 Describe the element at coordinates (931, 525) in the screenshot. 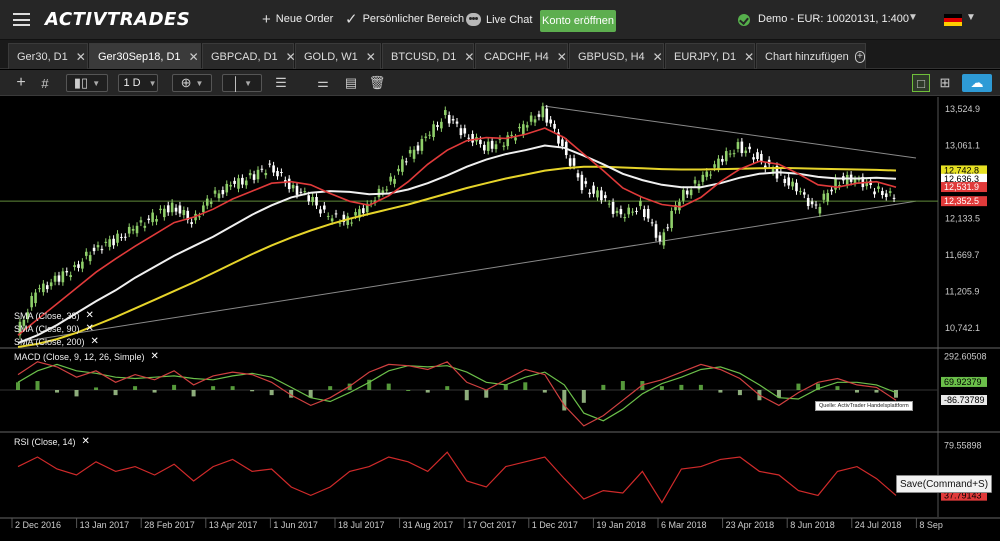

I see `x-tick-label: 8 Sep` at that location.